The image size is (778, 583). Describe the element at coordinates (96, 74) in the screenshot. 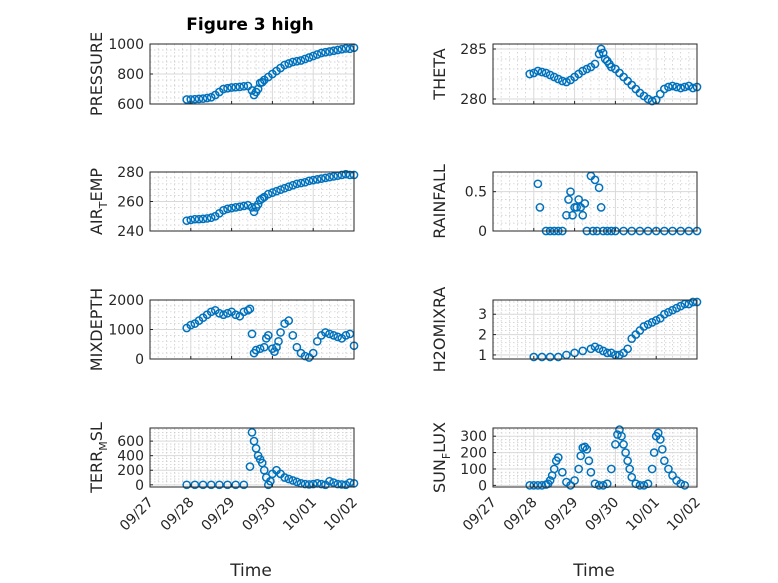

I see `y-axis-label: PRESSURE` at that location.